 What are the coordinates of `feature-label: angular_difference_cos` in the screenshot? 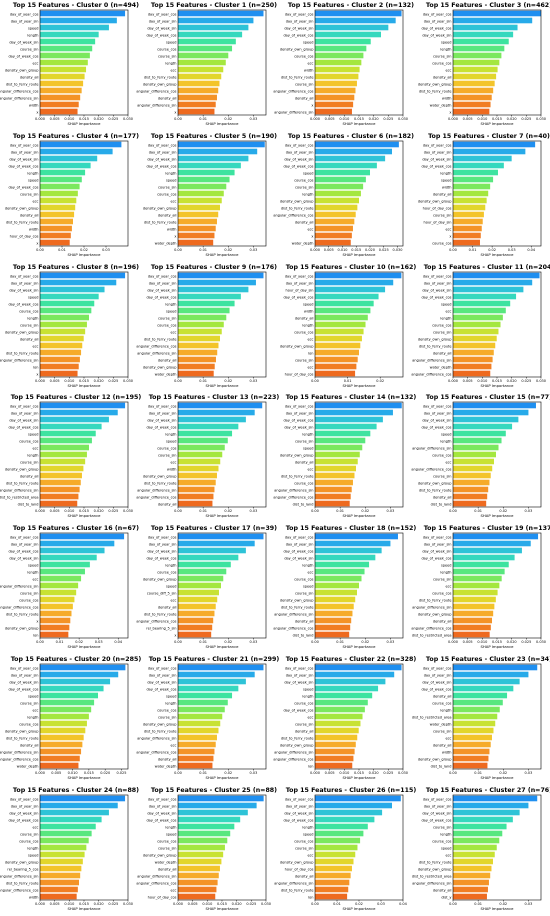 It's located at (156, 346).